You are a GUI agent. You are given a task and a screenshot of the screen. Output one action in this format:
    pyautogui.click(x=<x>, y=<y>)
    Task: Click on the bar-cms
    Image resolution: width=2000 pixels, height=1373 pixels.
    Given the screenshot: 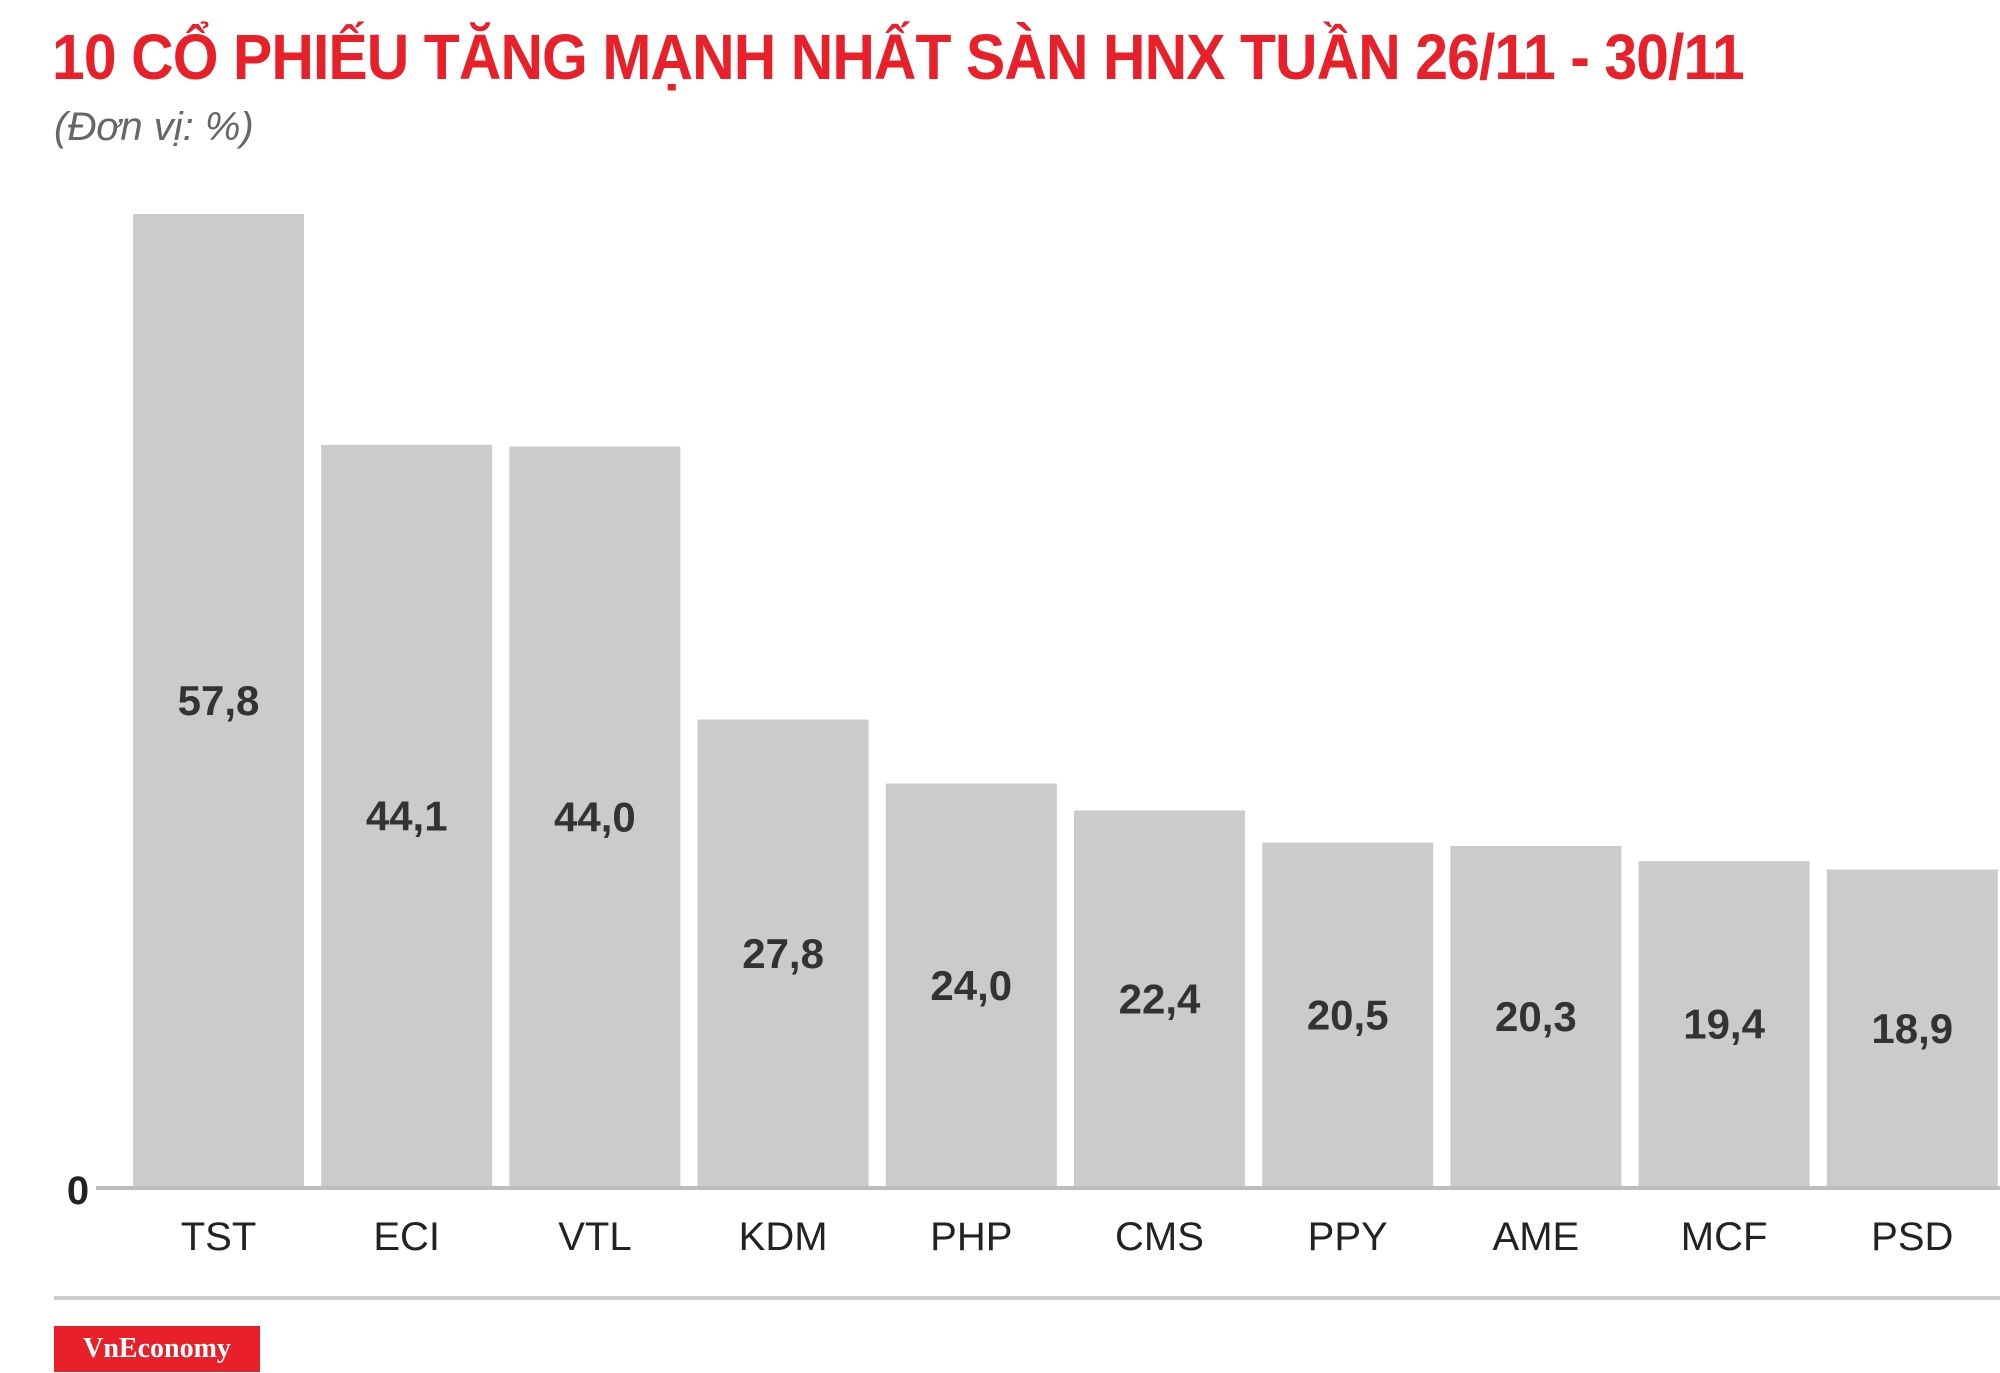 What is the action you would take?
    pyautogui.click(x=1159, y=999)
    